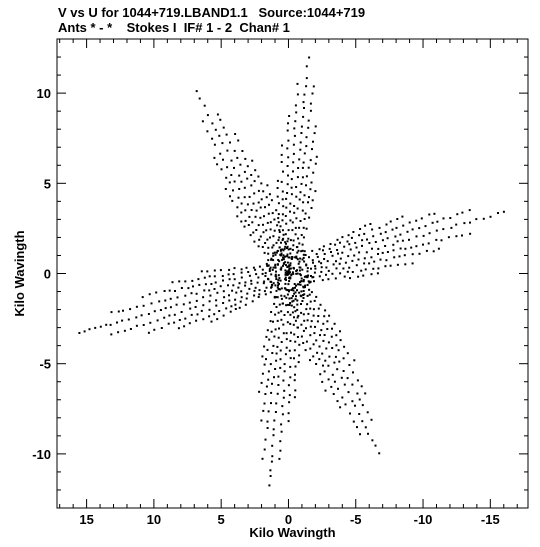  What do you see at coordinates (423, 519) in the screenshot?
I see `x-tick-label: -10` at bounding box center [423, 519].